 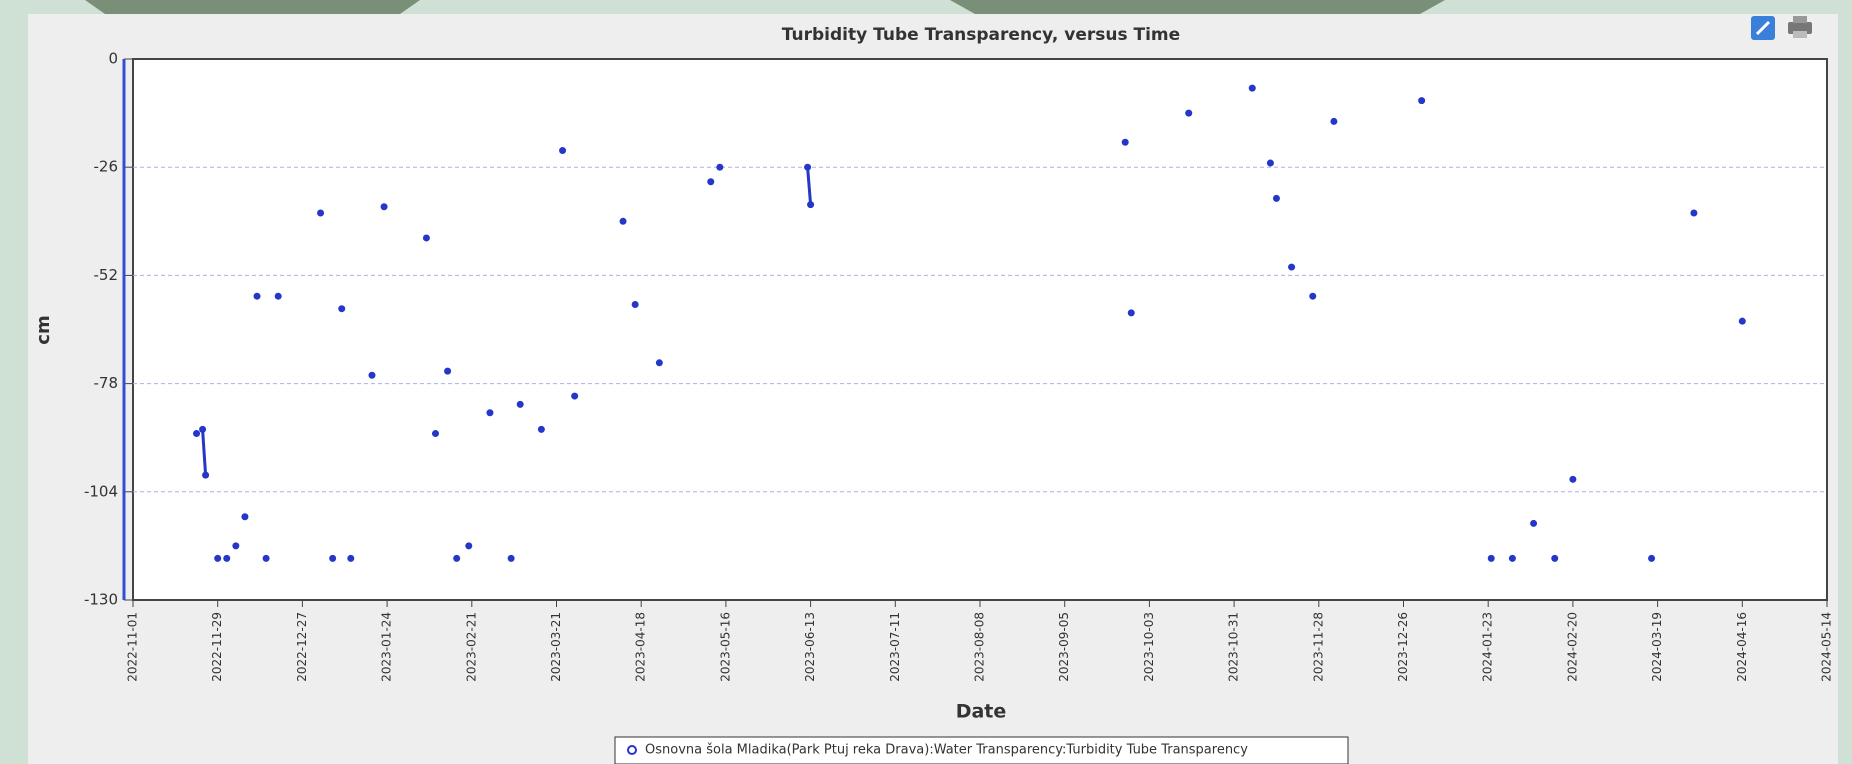 I want to click on x-tick-label: 2023-02-21, so click(x=471, y=647).